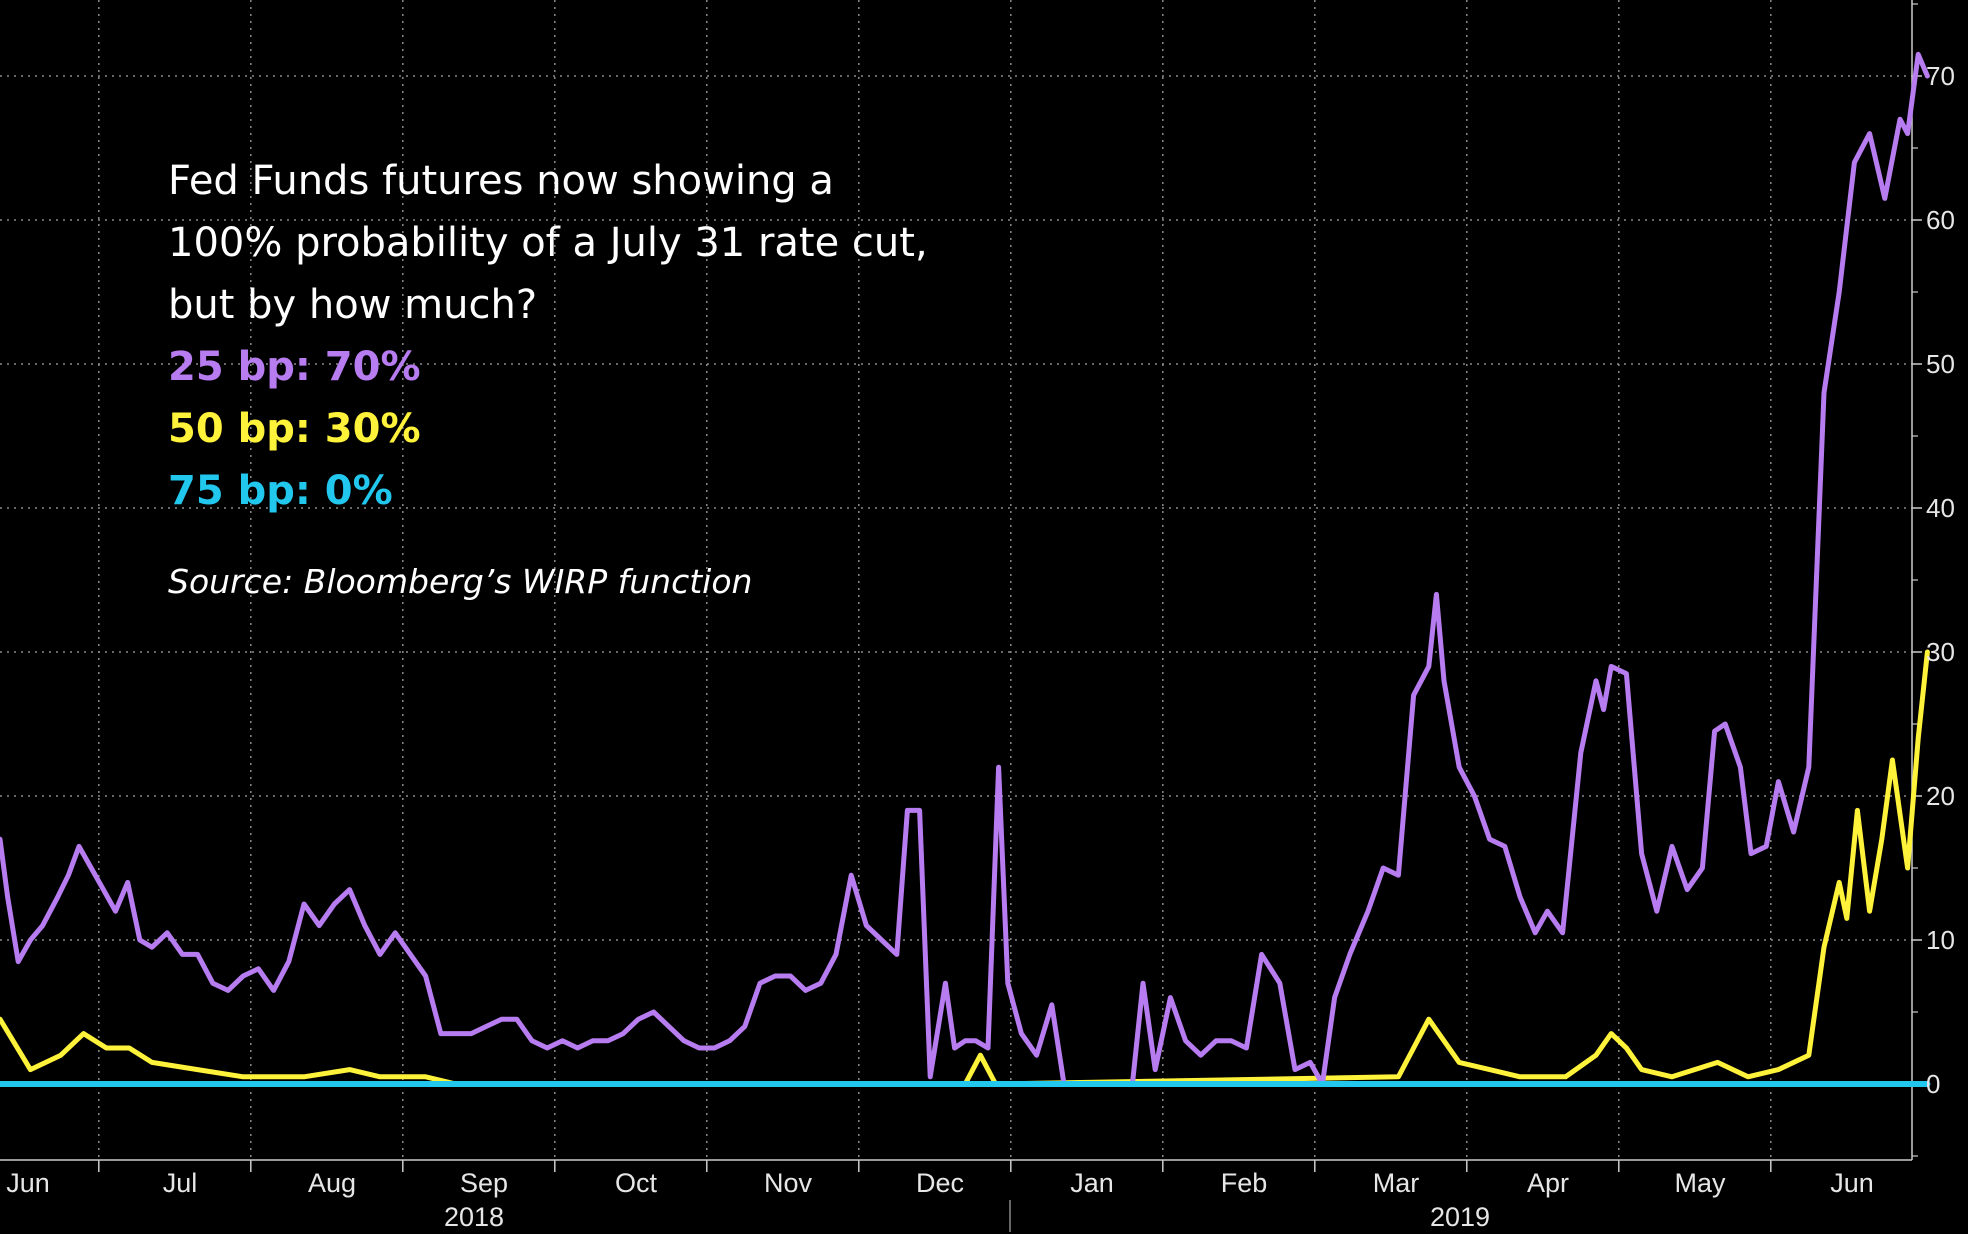  I want to click on y-tick-label: 20, so click(1940, 796).